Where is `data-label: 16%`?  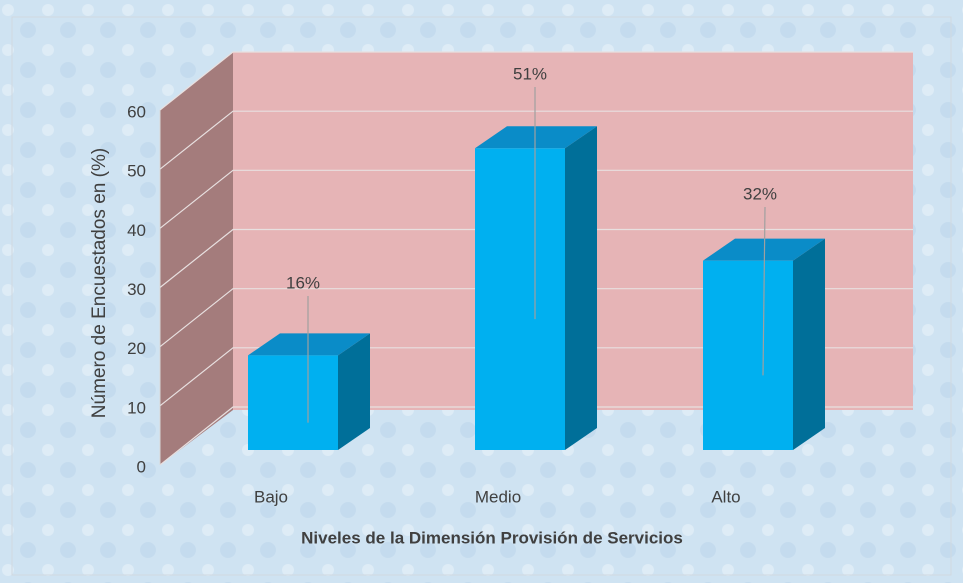
data-label: 16% is located at coordinates (303, 282).